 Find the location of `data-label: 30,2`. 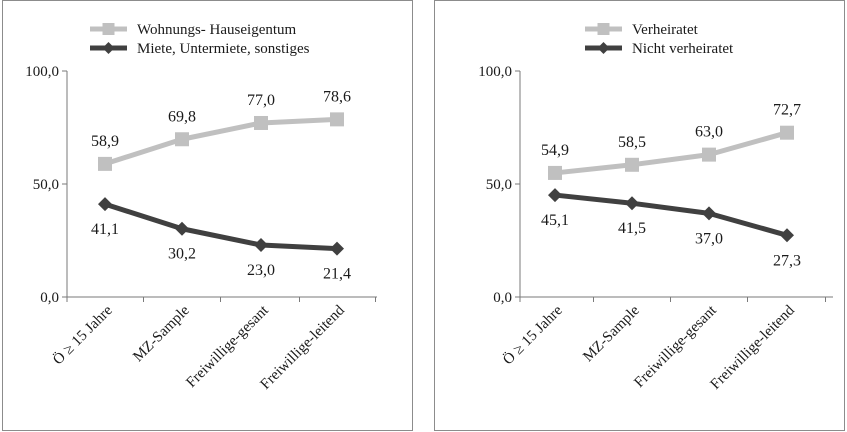

data-label: 30,2 is located at coordinates (182, 254).